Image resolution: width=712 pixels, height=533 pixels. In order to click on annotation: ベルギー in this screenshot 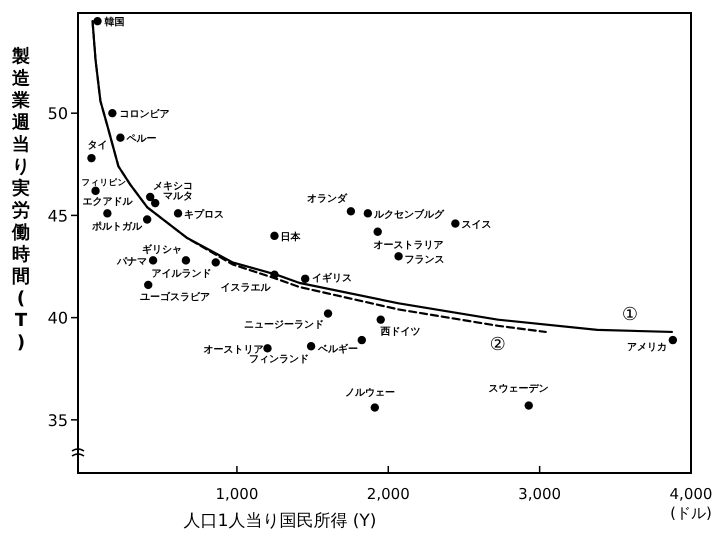, I will do `click(337, 349)`.